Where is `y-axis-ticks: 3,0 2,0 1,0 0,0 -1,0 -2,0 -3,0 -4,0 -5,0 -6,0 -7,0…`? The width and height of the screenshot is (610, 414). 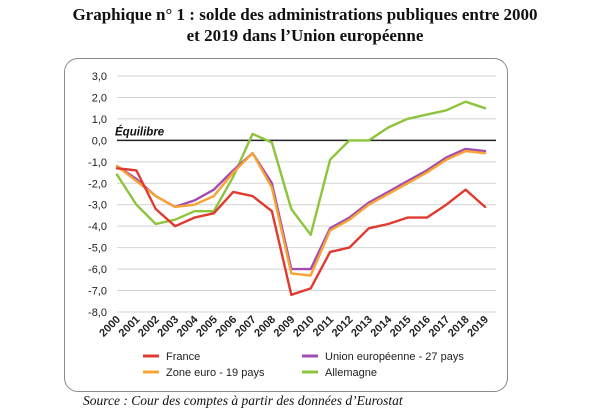 y-axis-ticks: 3,0 2,0 1,0 0,0 -1,0 -2,0 -3,0 -4,0 -5,0 -6,0 -7,0… is located at coordinates (97, 195).